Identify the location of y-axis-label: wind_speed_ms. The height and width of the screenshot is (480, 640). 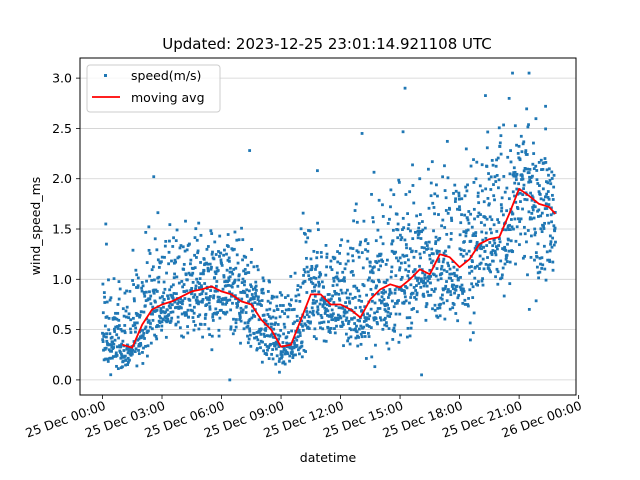
(35, 226).